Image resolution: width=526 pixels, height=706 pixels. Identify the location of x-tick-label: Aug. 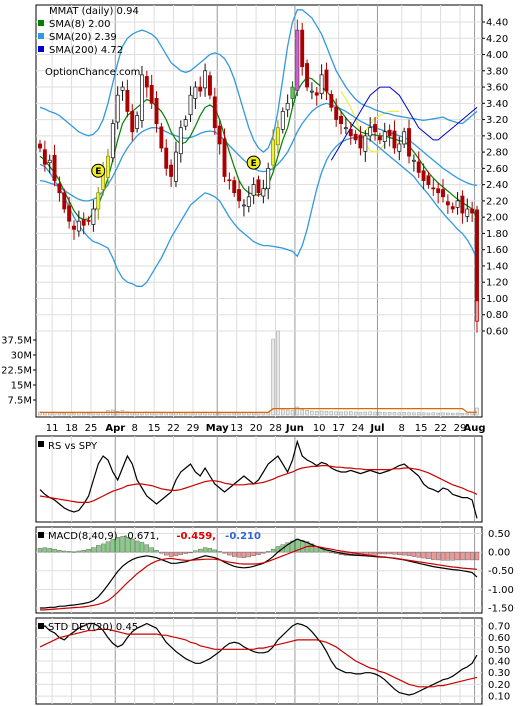
(475, 428).